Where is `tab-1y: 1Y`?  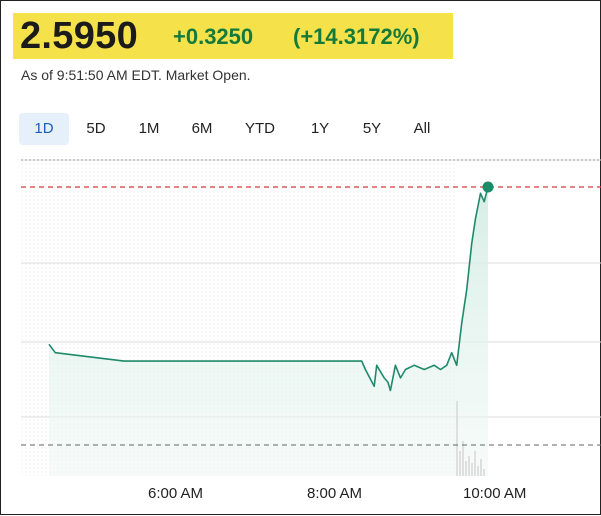
tab-1y: 1Y is located at coordinates (320, 128).